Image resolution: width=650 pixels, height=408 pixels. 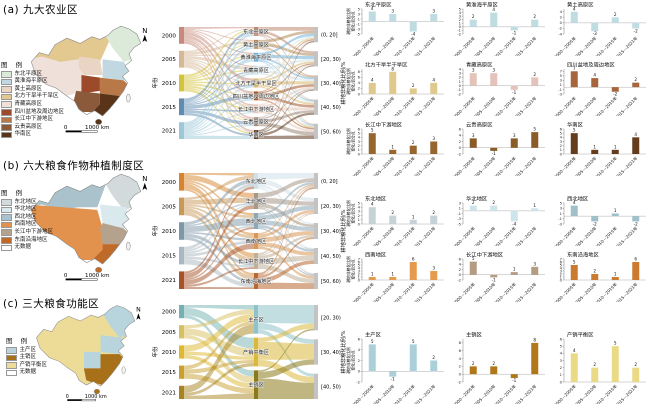 What do you see at coordinates (343, 230) in the screenshot?
I see `sankey-value-axis-label: 耕地非粮化比例/%` at bounding box center [343, 230].